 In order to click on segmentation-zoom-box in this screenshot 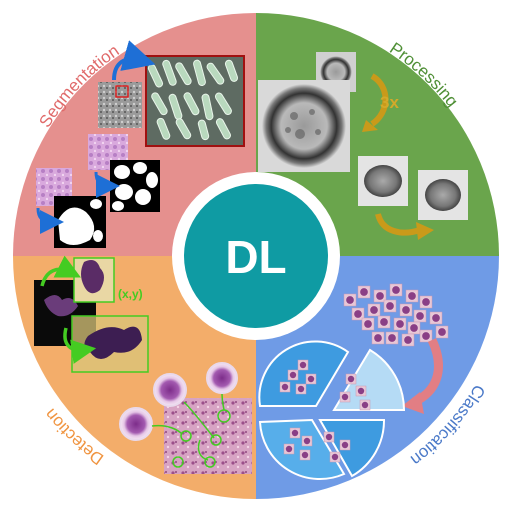, I will do `click(122, 91)`.